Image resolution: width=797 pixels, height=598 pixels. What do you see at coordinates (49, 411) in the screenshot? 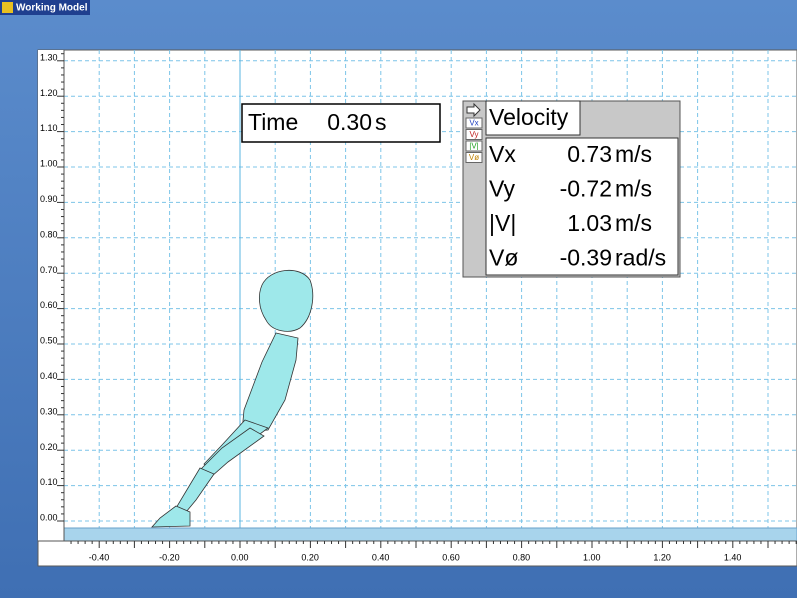
I see `y-ruler-label: 0.30` at bounding box center [49, 411].